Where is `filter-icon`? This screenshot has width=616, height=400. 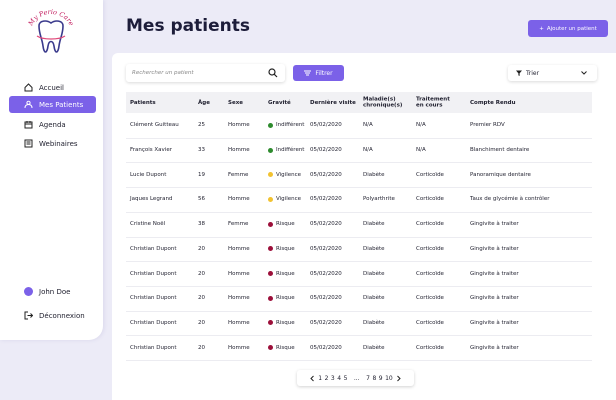
filter-icon is located at coordinates (308, 73).